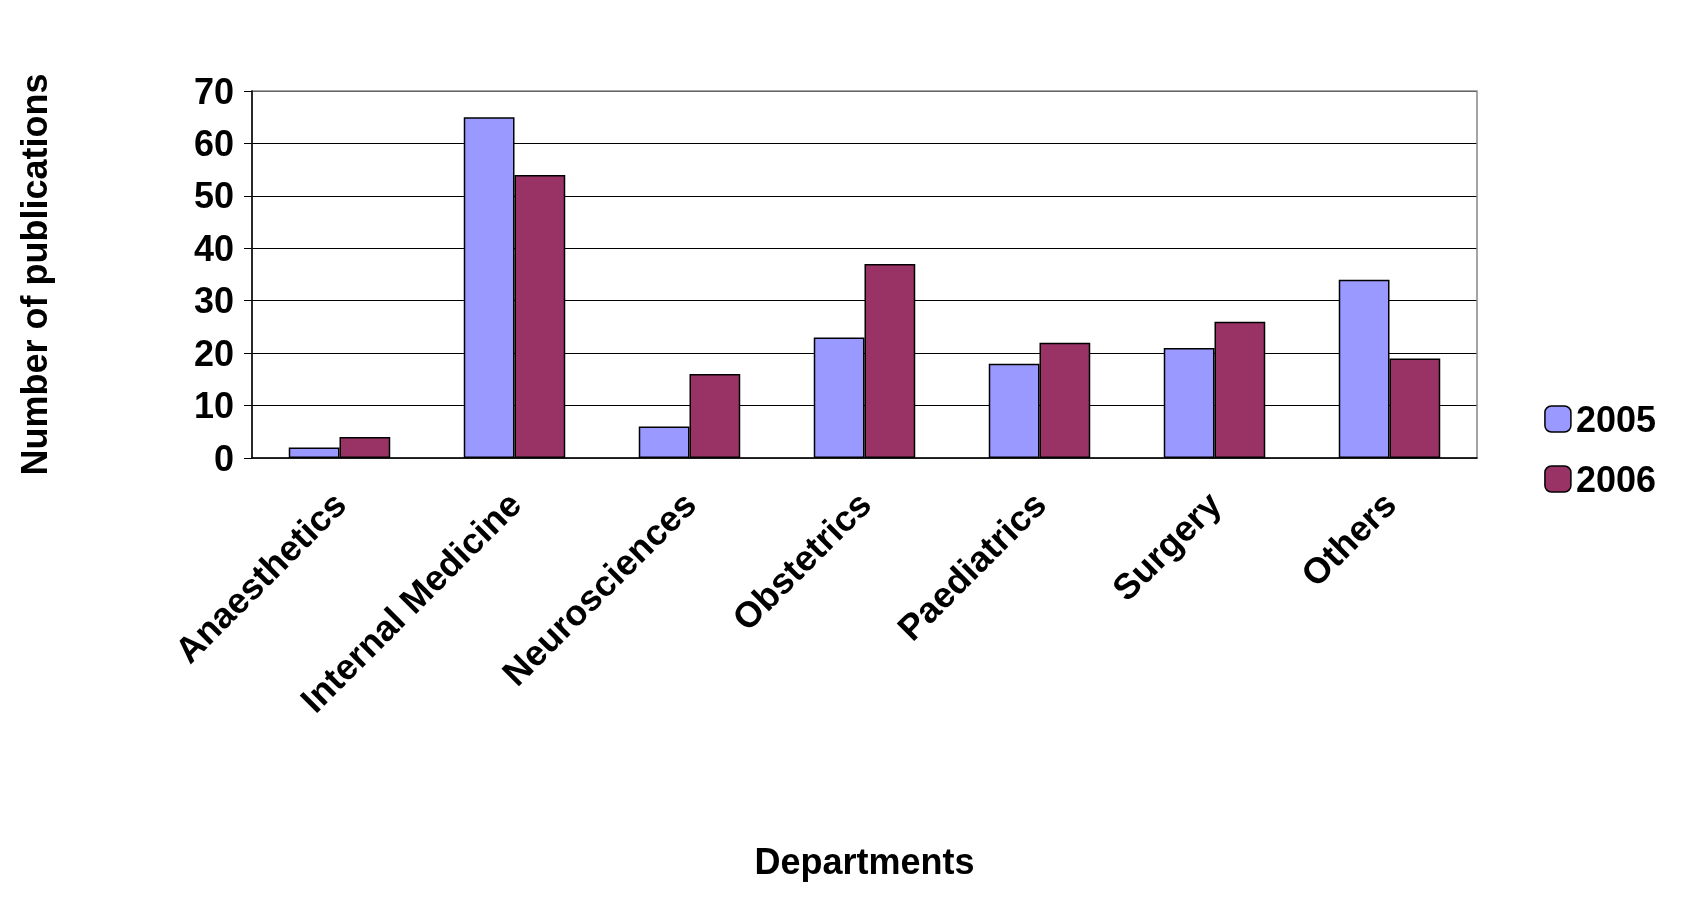  Describe the element at coordinates (213, 301) in the screenshot. I see `y-tick-label: 30` at that location.